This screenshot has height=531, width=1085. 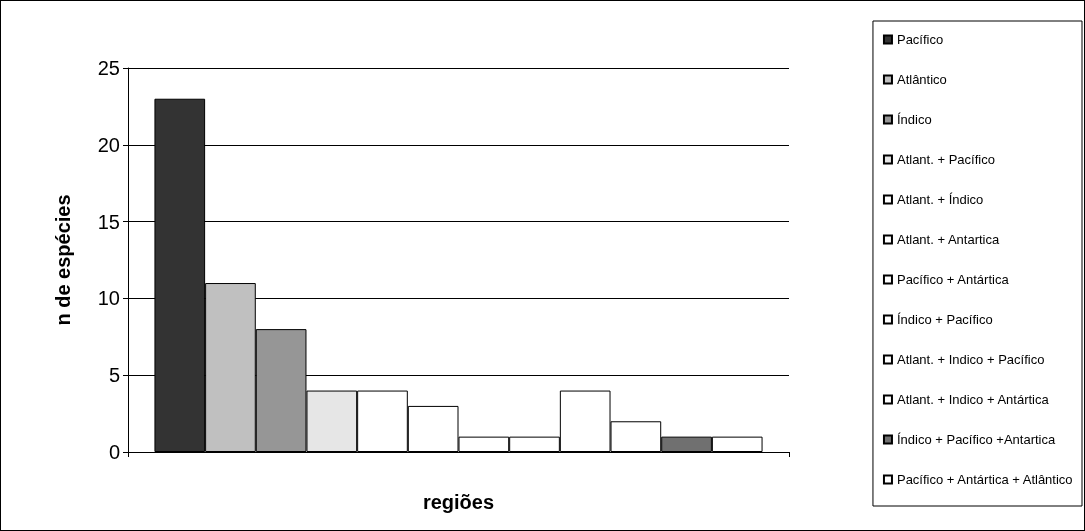 What do you see at coordinates (108, 68) in the screenshot?
I see `y-tick-label: 25` at bounding box center [108, 68].